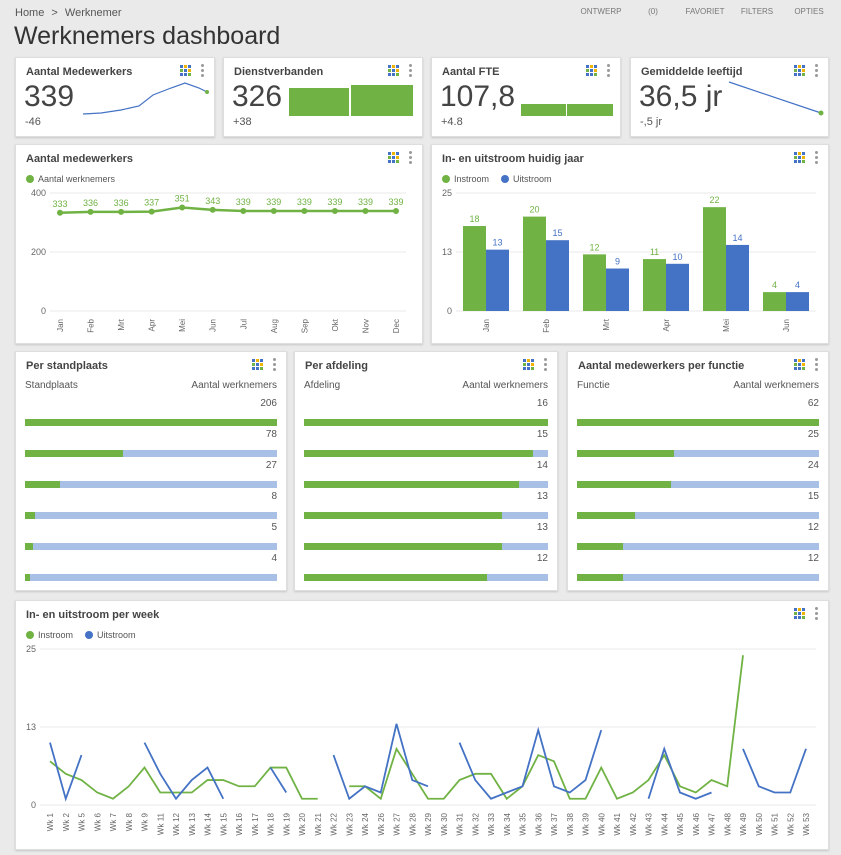  I want to click on count-button: (0), so click(653, 11).